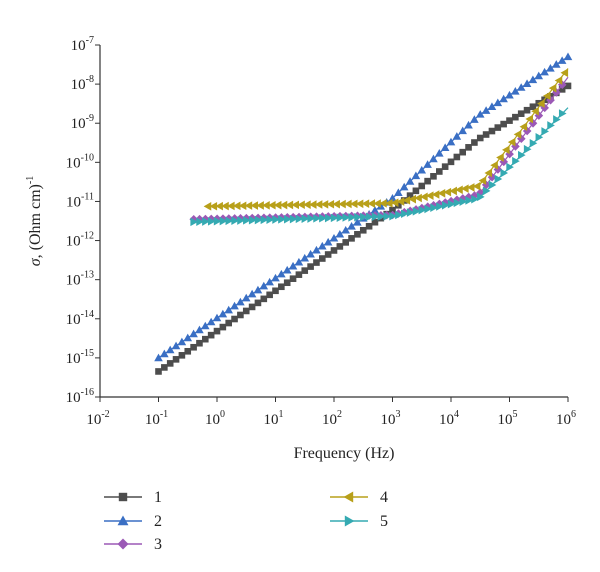 The height and width of the screenshot is (572, 600). Describe the element at coordinates (80, 357) in the screenshot. I see `y-tick-label: 10-15` at that location.